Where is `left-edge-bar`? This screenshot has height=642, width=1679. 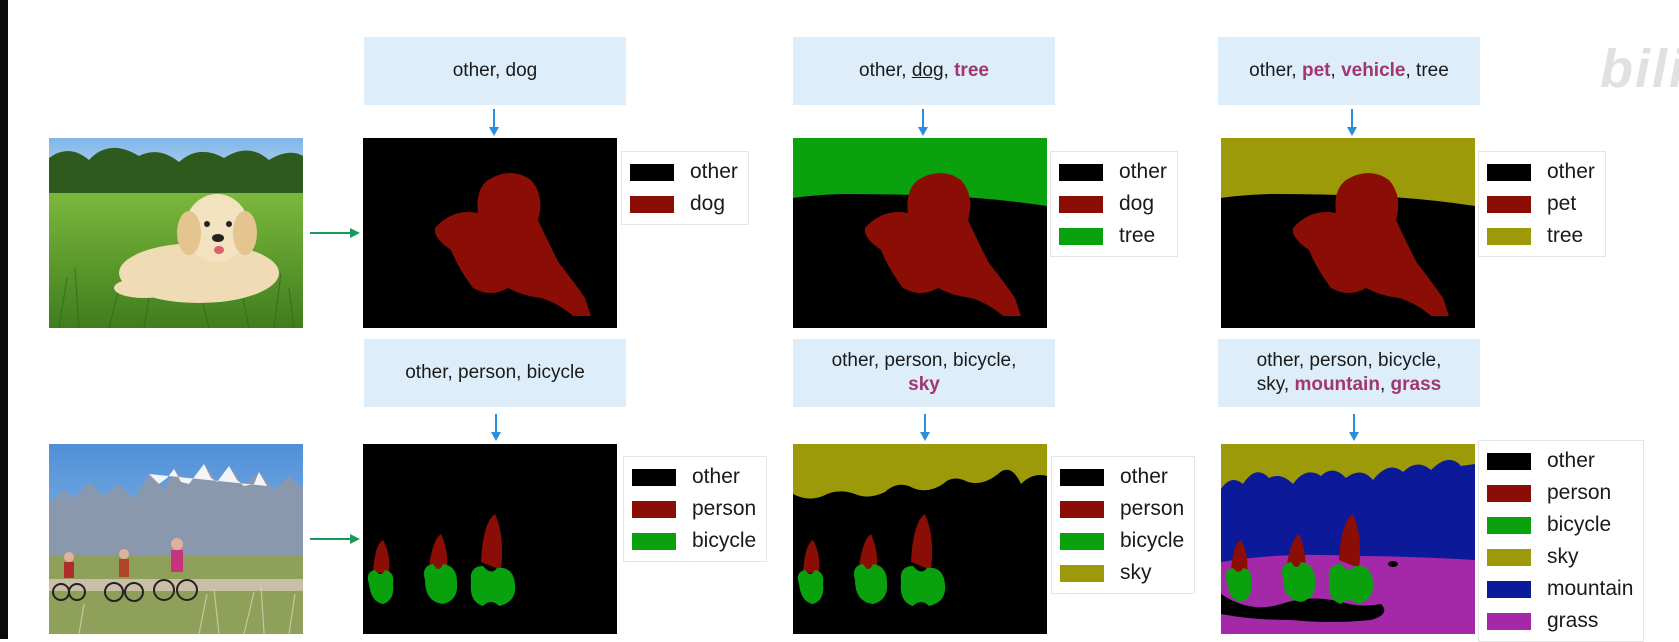 left-edge-bar is located at coordinates (4, 319).